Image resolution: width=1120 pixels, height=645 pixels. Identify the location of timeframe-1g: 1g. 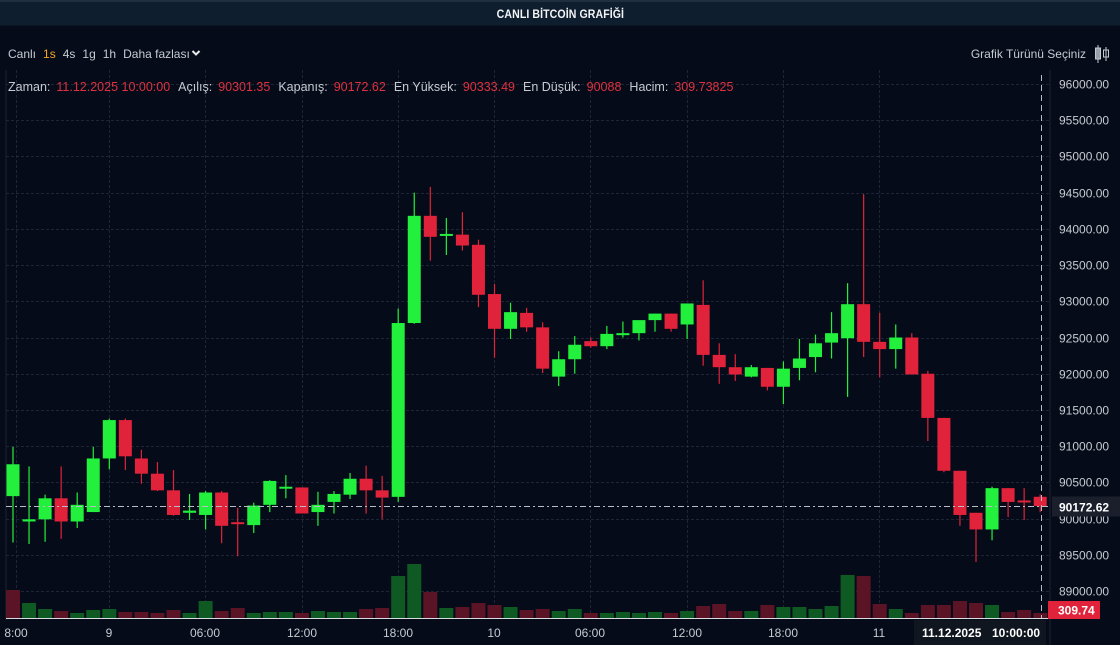
(89, 54).